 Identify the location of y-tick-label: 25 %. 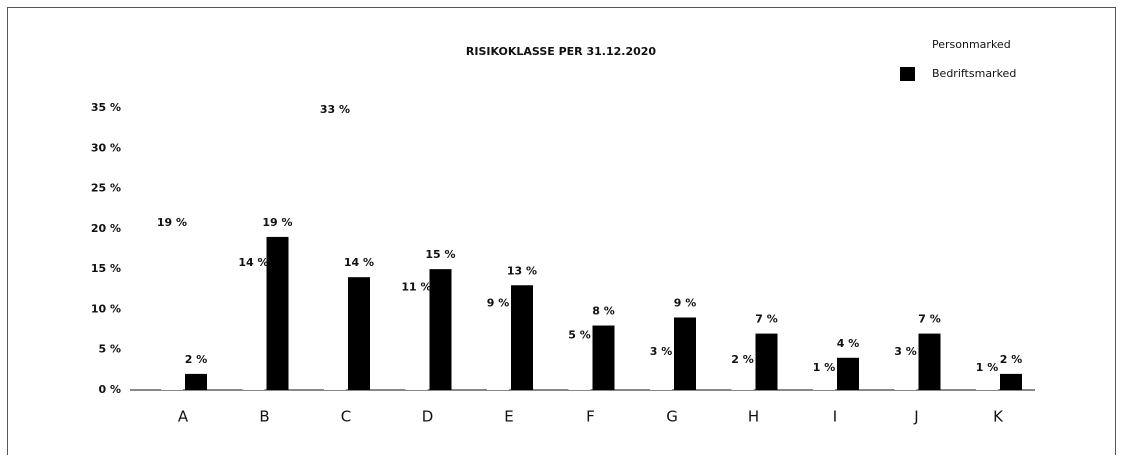
(106, 188).